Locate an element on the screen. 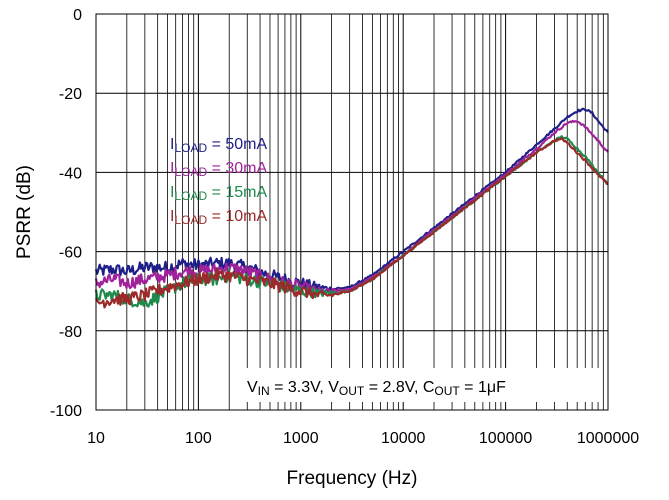 This screenshot has width=669, height=500. y-tick-label: -80 is located at coordinates (70, 332).